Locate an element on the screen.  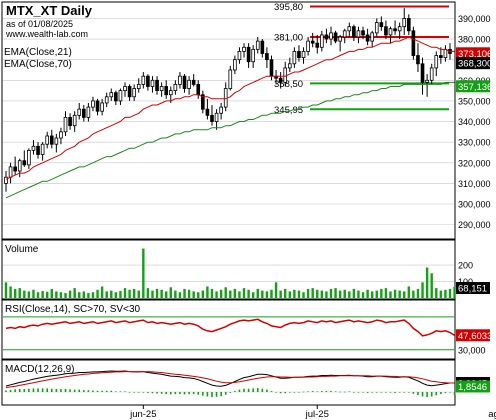
rsi-label: RSI(Close,14), SC>70, SV<30 is located at coordinates (73, 309).